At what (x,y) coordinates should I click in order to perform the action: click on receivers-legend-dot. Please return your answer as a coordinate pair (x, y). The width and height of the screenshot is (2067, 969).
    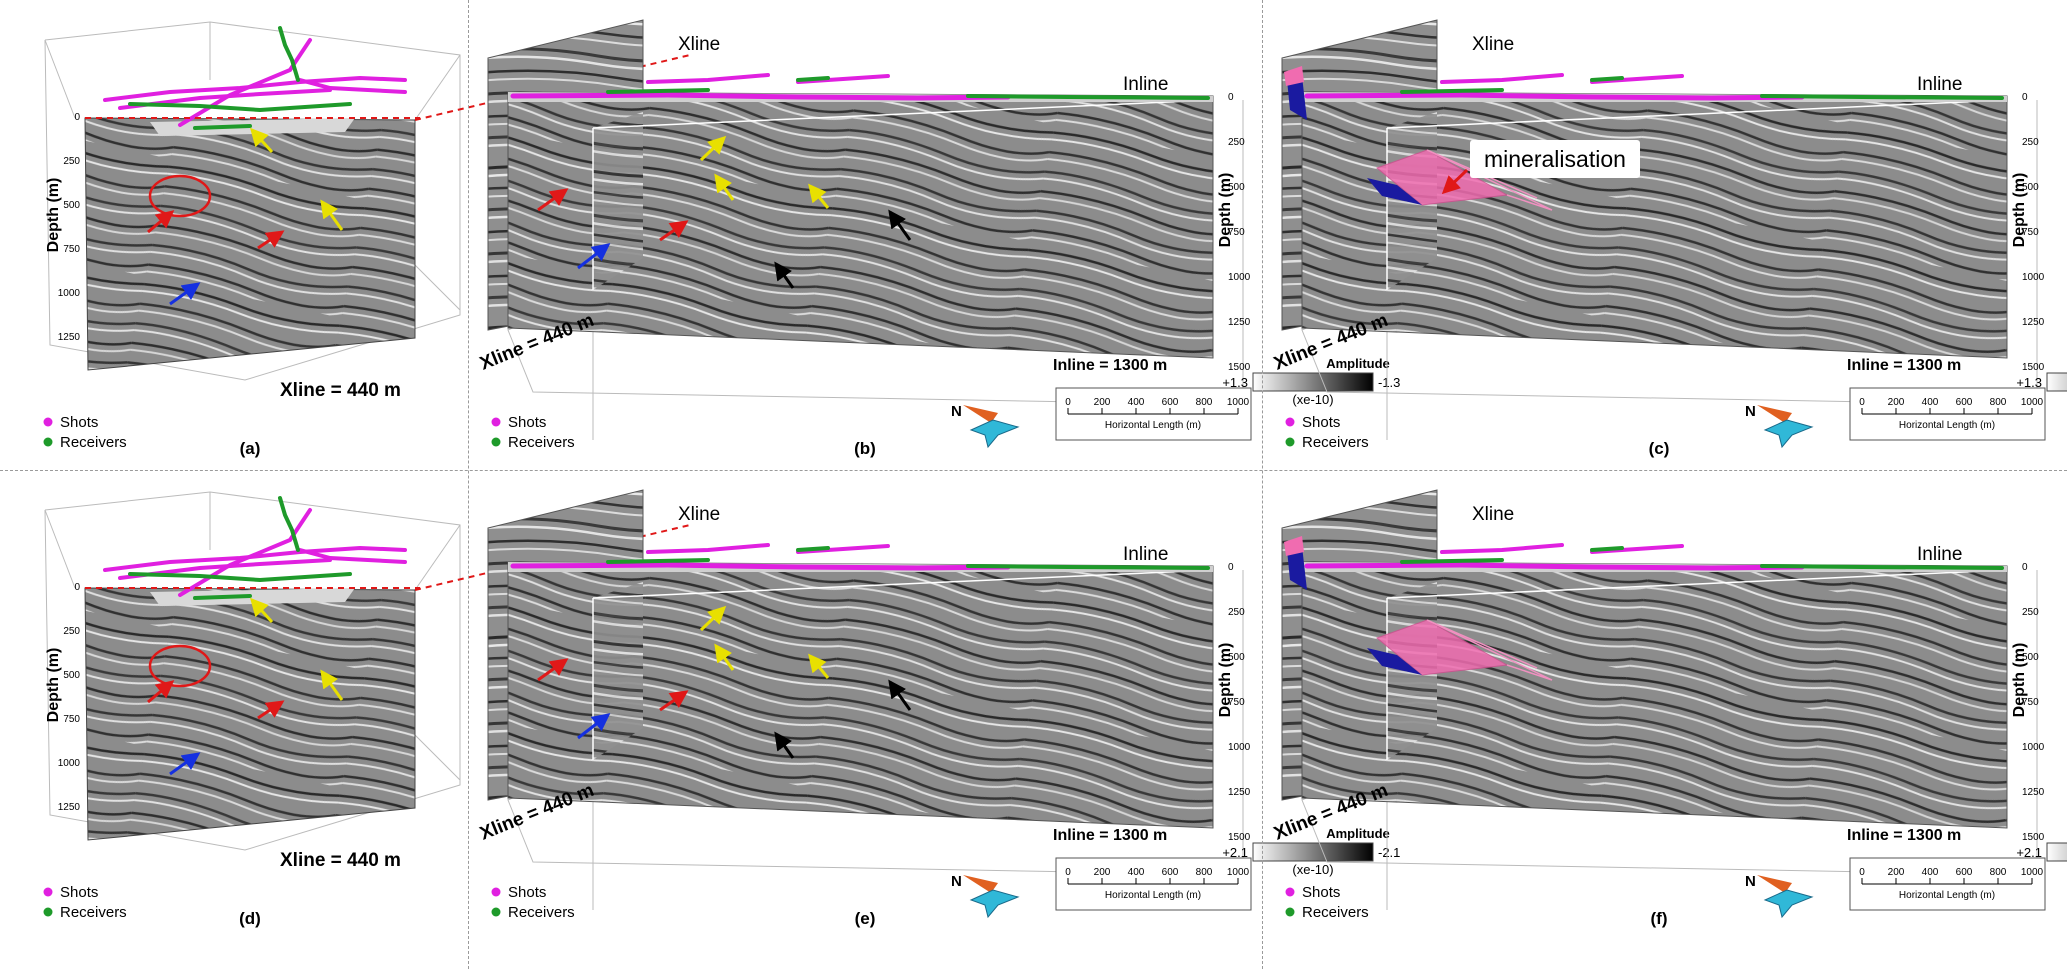
    Looking at the image, I should click on (496, 442).